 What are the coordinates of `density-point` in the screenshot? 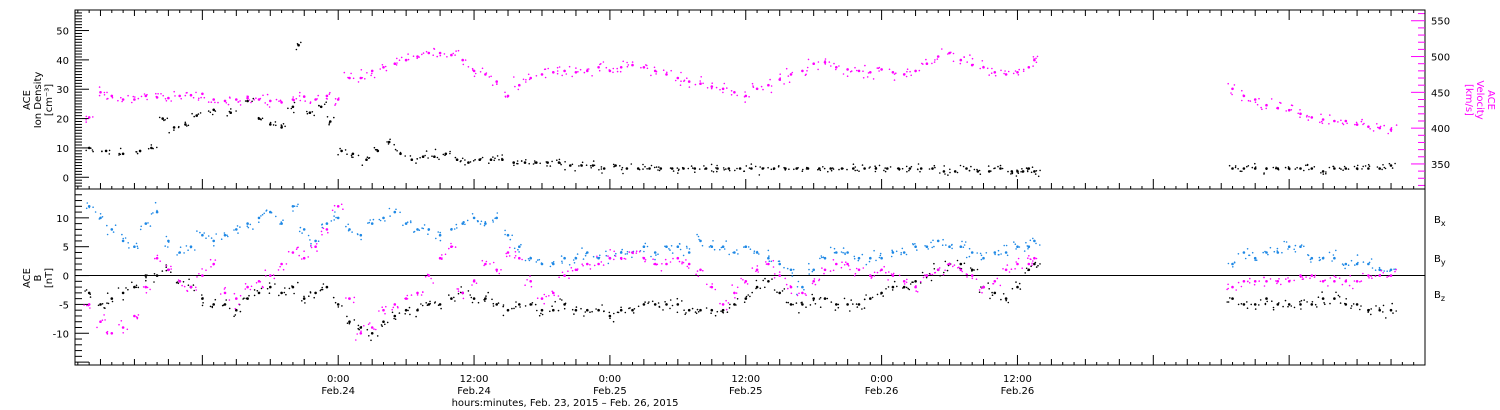 It's located at (830, 168).